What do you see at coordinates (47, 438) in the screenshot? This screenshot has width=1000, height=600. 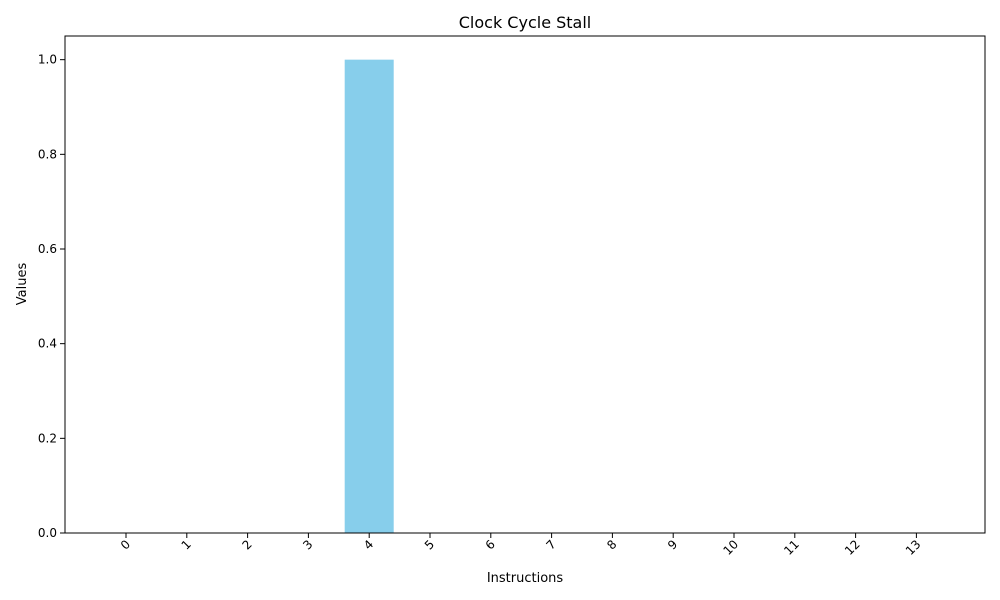 I see `y-tick-label: 0.2` at bounding box center [47, 438].